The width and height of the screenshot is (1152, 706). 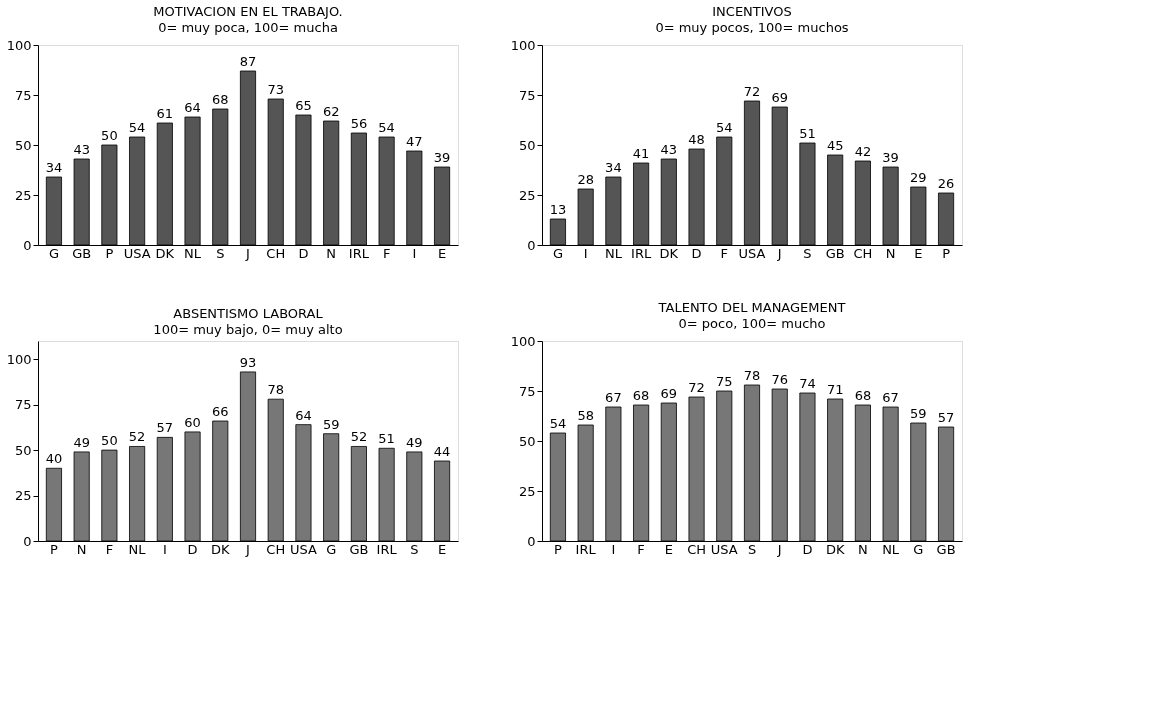 What do you see at coordinates (248, 11) in the screenshot?
I see `chart-title: MOTIVACION EN EL TRABAJO.` at bounding box center [248, 11].